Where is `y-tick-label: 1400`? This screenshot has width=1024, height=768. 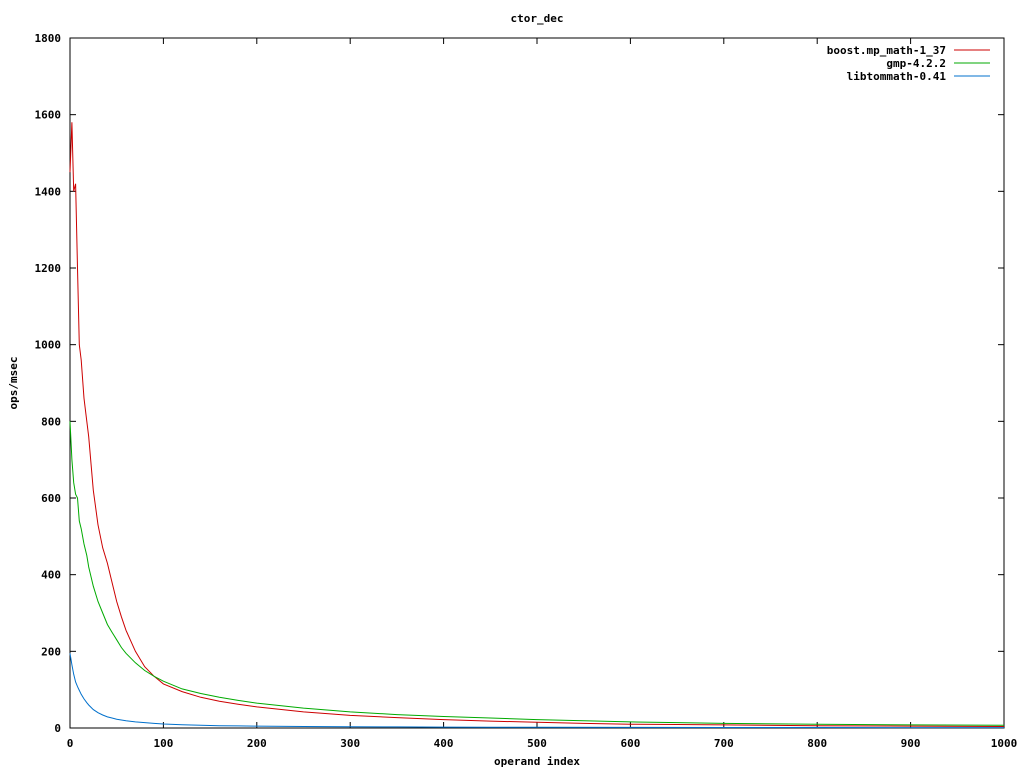 y-tick-label: 1400 is located at coordinates (48, 191).